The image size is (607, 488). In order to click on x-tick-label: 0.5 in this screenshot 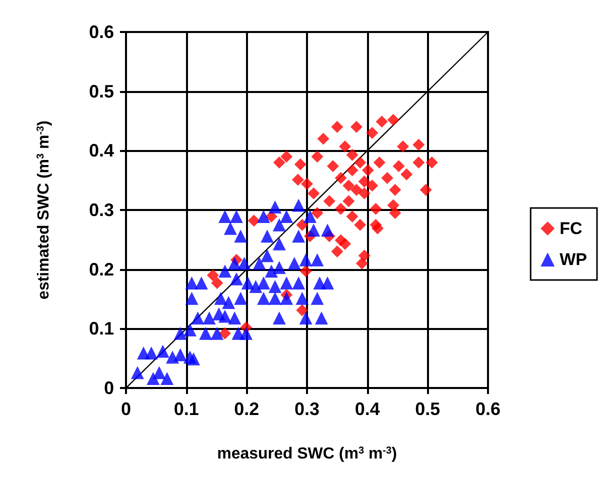, I will do `click(427, 409)`.